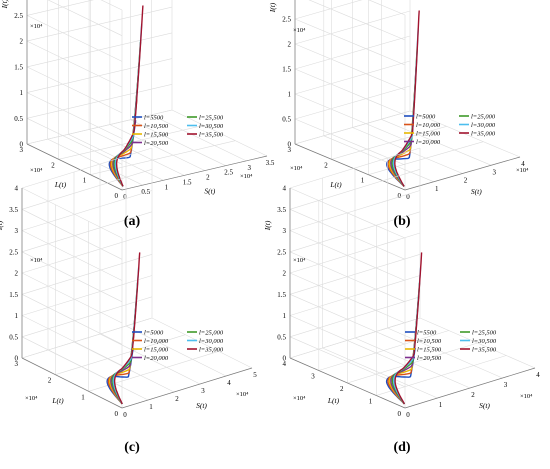 This screenshot has height=469, width=550. Describe the element at coordinates (187, 182) in the screenshot. I see `x-tick-label: 1.5` at that location.